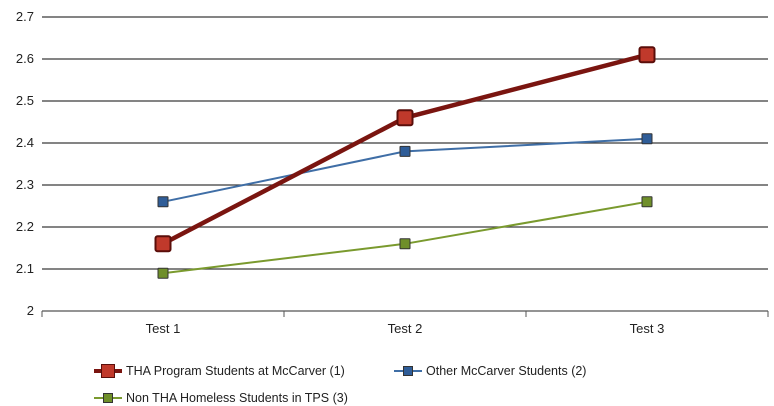  I want to click on legend-item: Other McCarver Students (2), so click(490, 371).